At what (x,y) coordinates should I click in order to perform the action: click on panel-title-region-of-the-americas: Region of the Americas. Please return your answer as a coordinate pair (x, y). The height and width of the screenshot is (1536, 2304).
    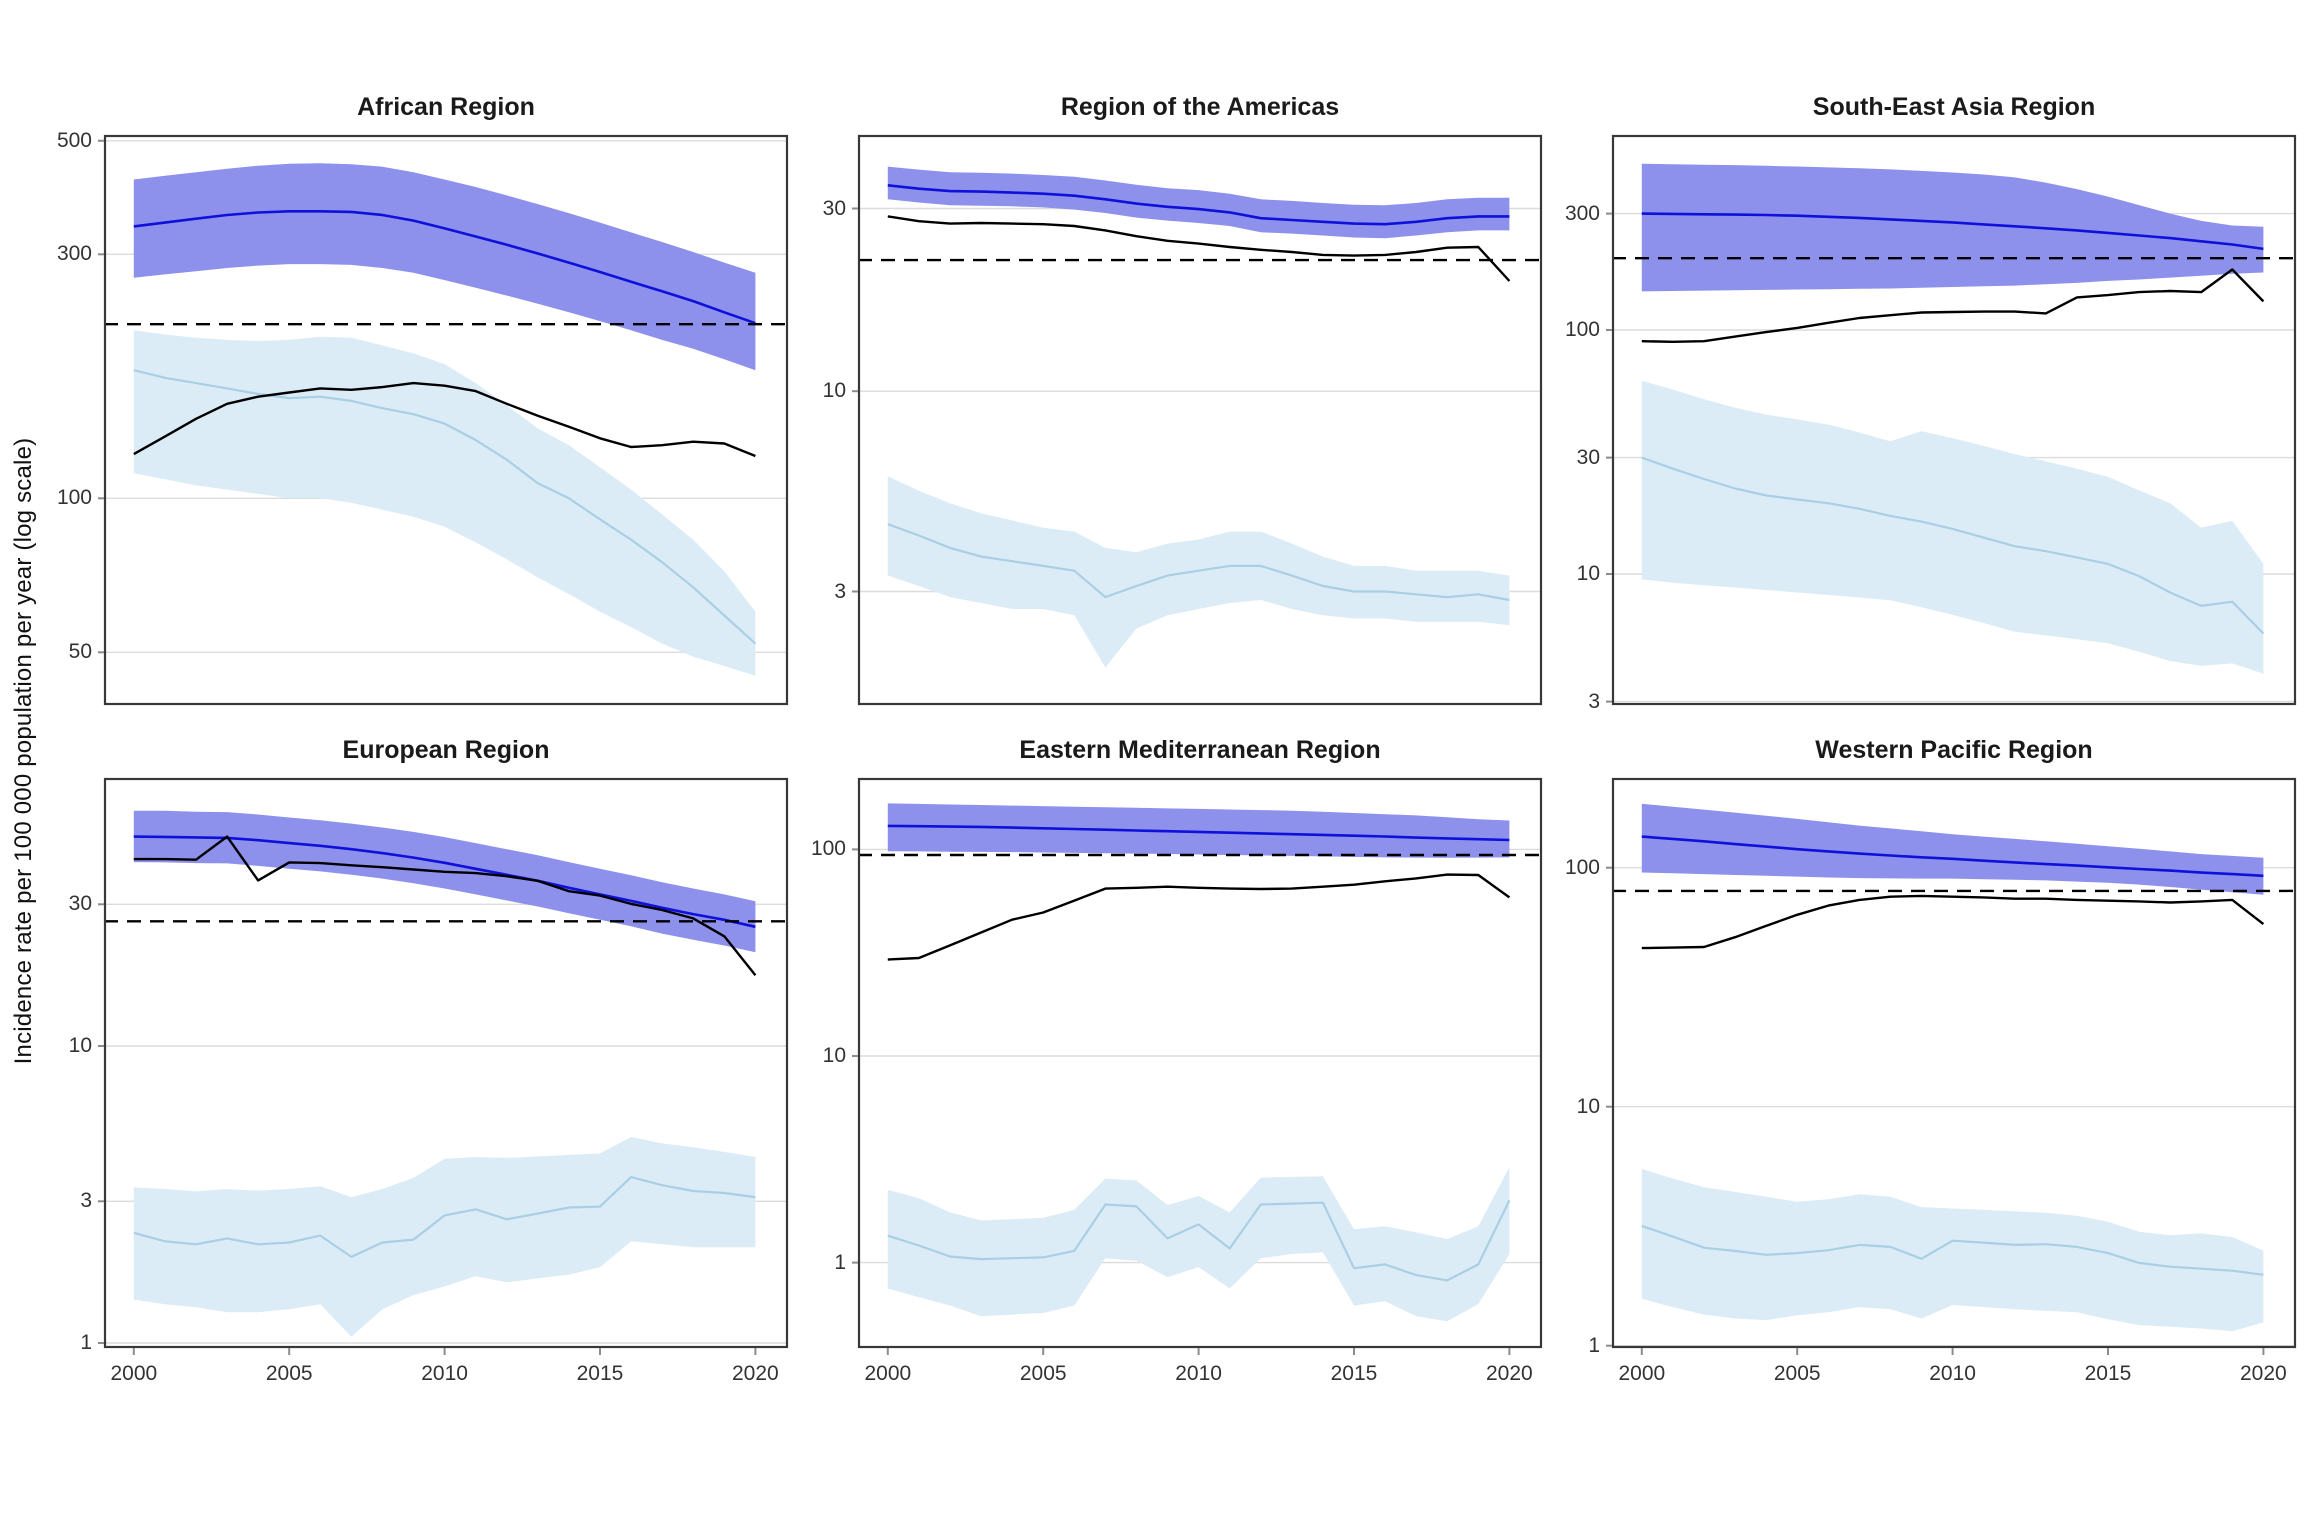
    Looking at the image, I should click on (1200, 107).